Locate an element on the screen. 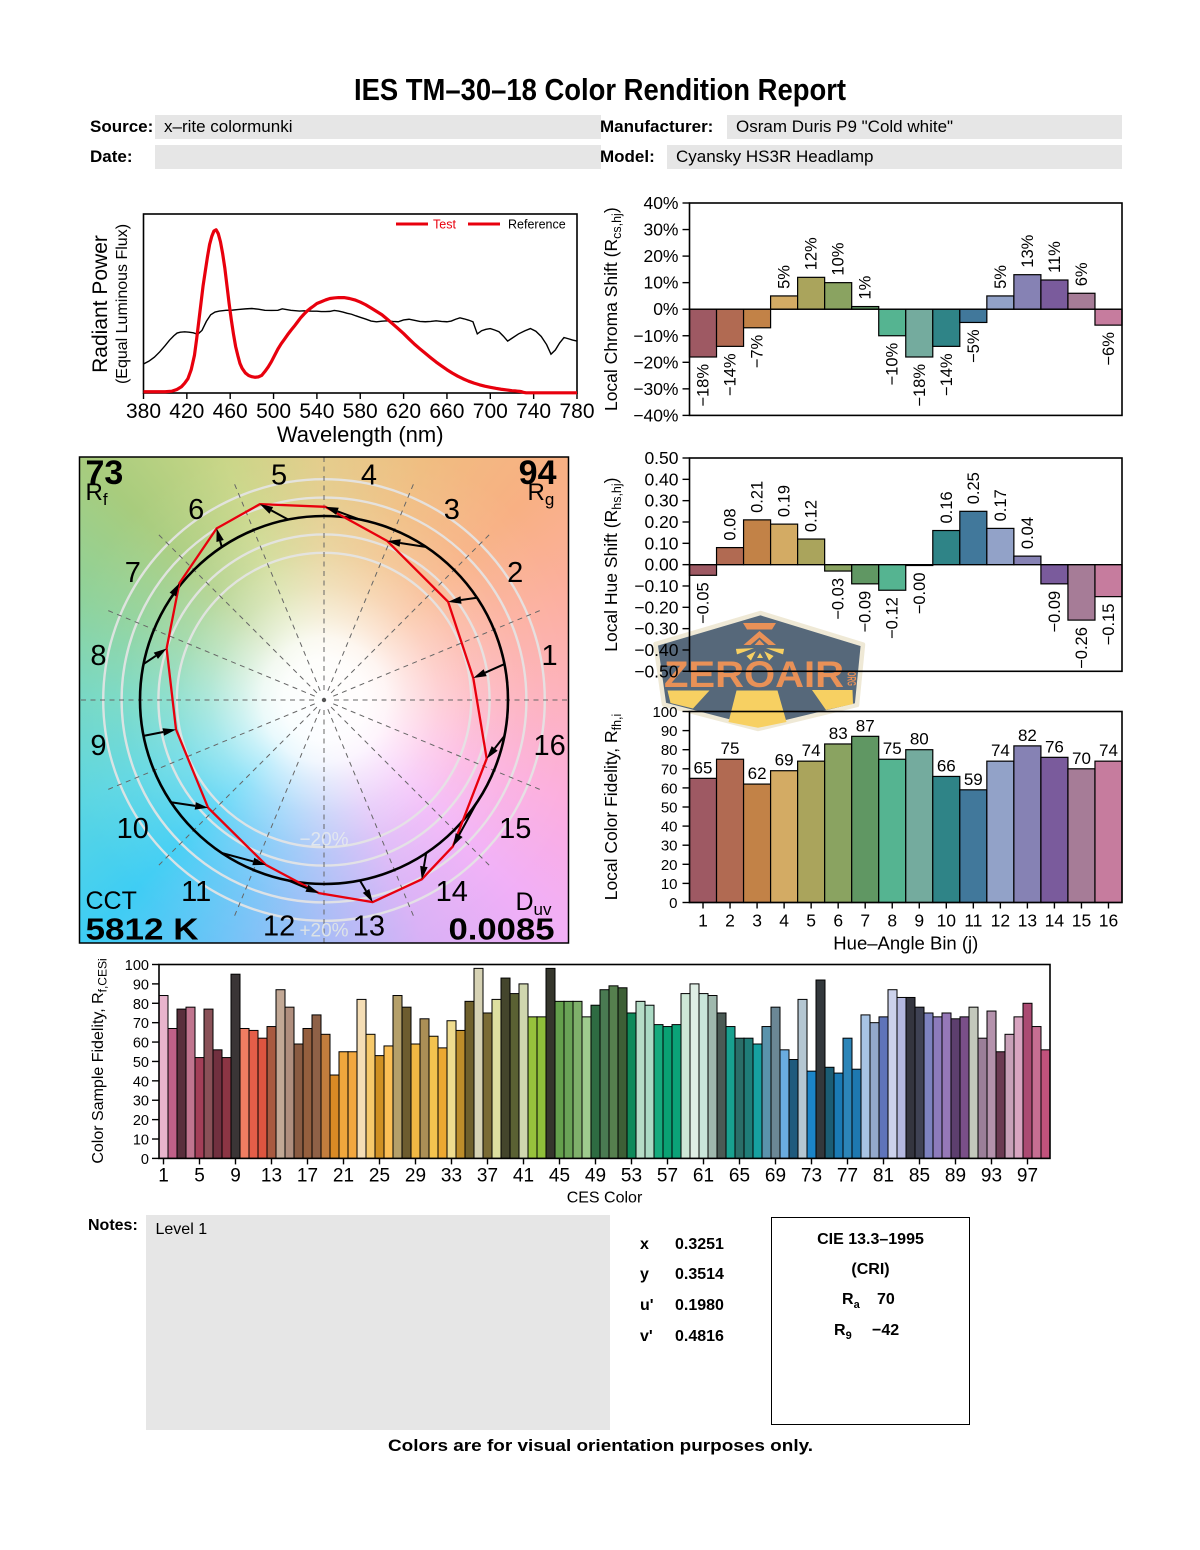 The width and height of the screenshot is (1200, 1550). svg-text: Hue–Angle Bin (j) is located at coordinates (905, 943).